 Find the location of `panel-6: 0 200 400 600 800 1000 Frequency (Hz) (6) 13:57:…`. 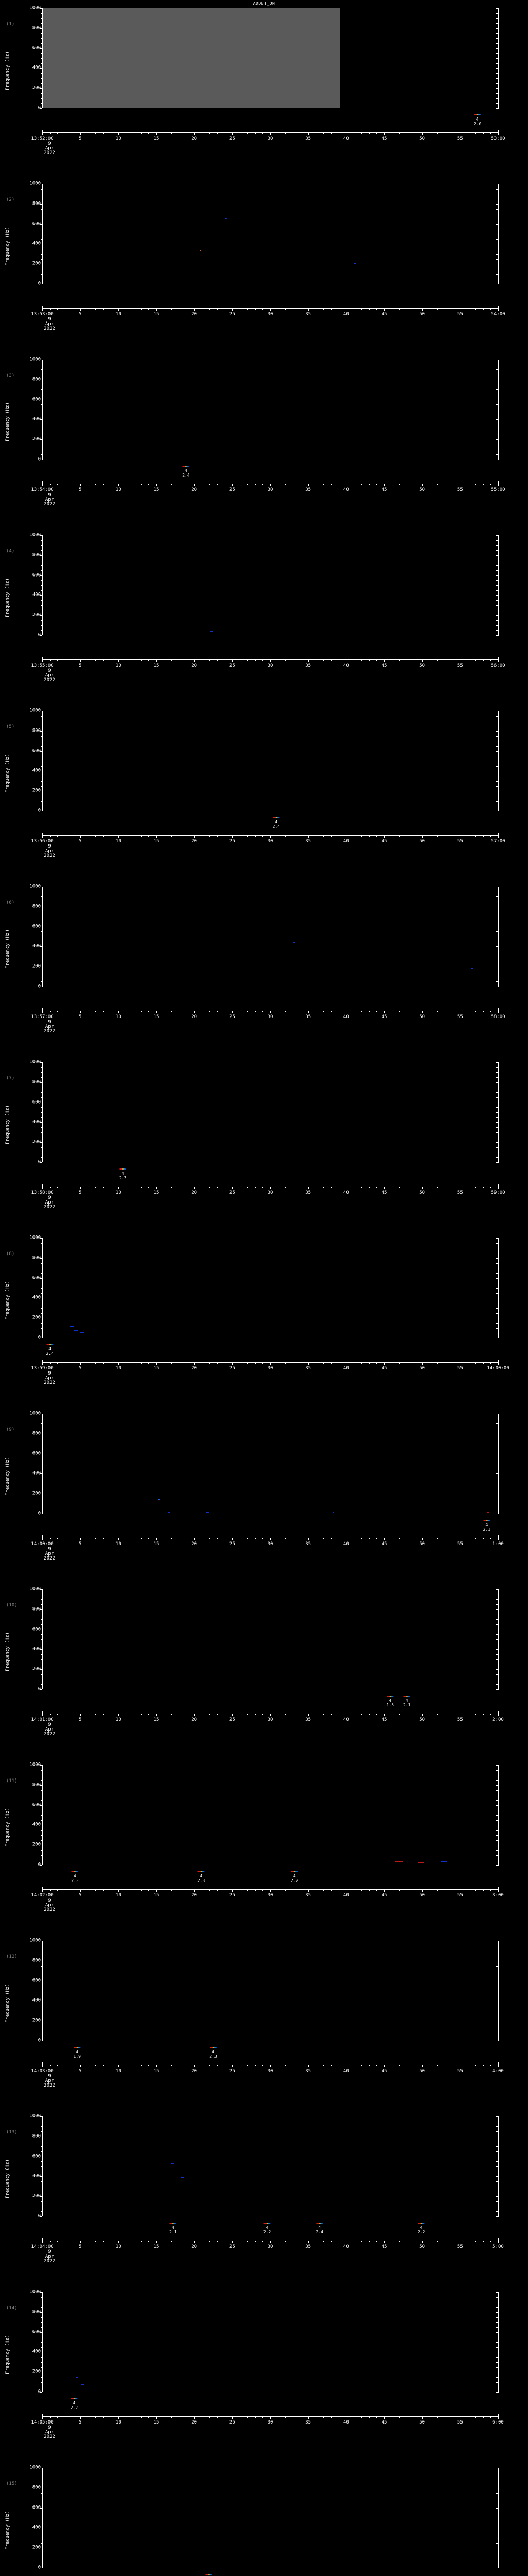

panel-6: 0 200 400 600 800 1000 Frequency (Hz) (6) 13:57:… is located at coordinates (264, 973).